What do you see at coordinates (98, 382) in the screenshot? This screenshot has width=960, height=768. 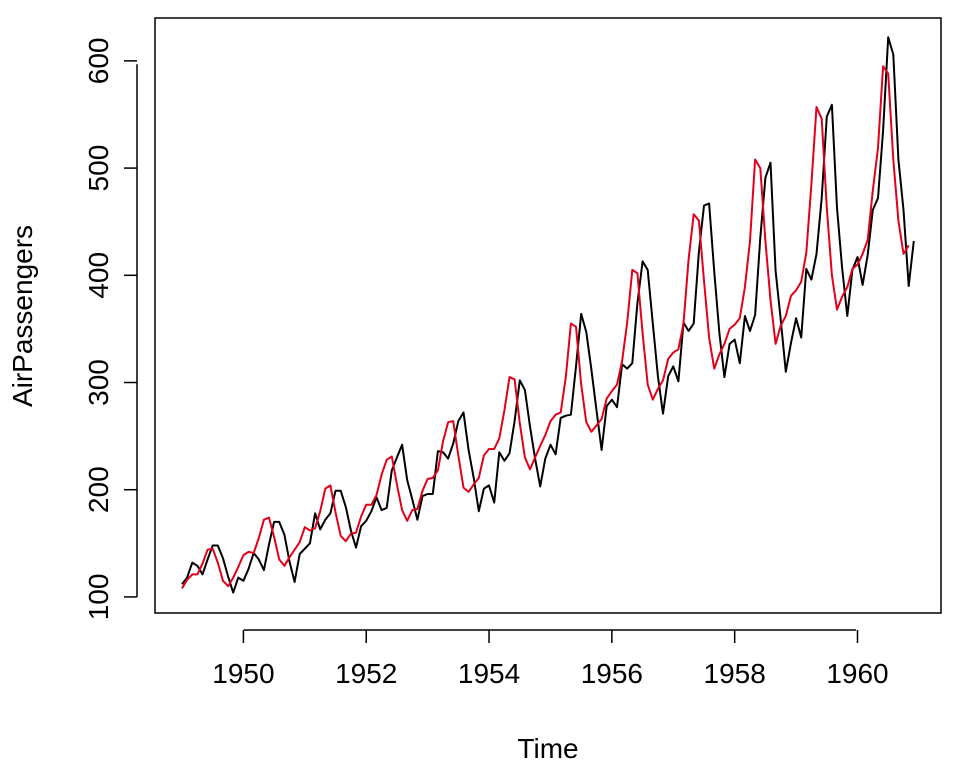 I see `y-tick-label: 300` at bounding box center [98, 382].